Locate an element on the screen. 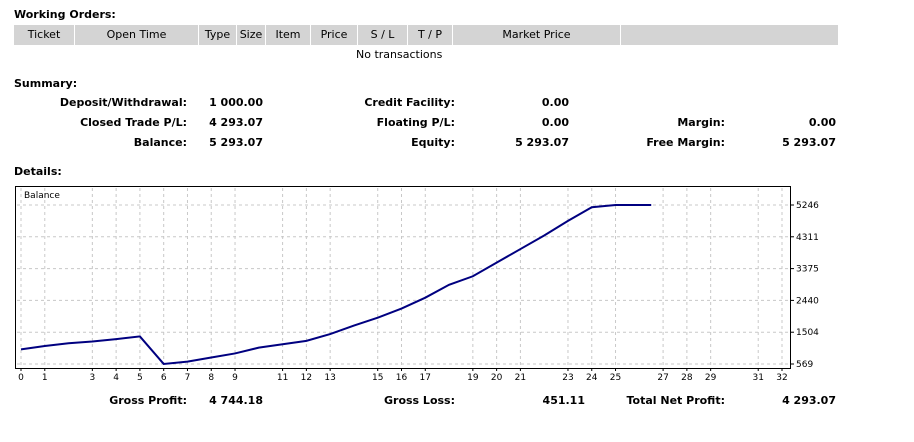  x-tick-label-15: 19 is located at coordinates (473, 378).